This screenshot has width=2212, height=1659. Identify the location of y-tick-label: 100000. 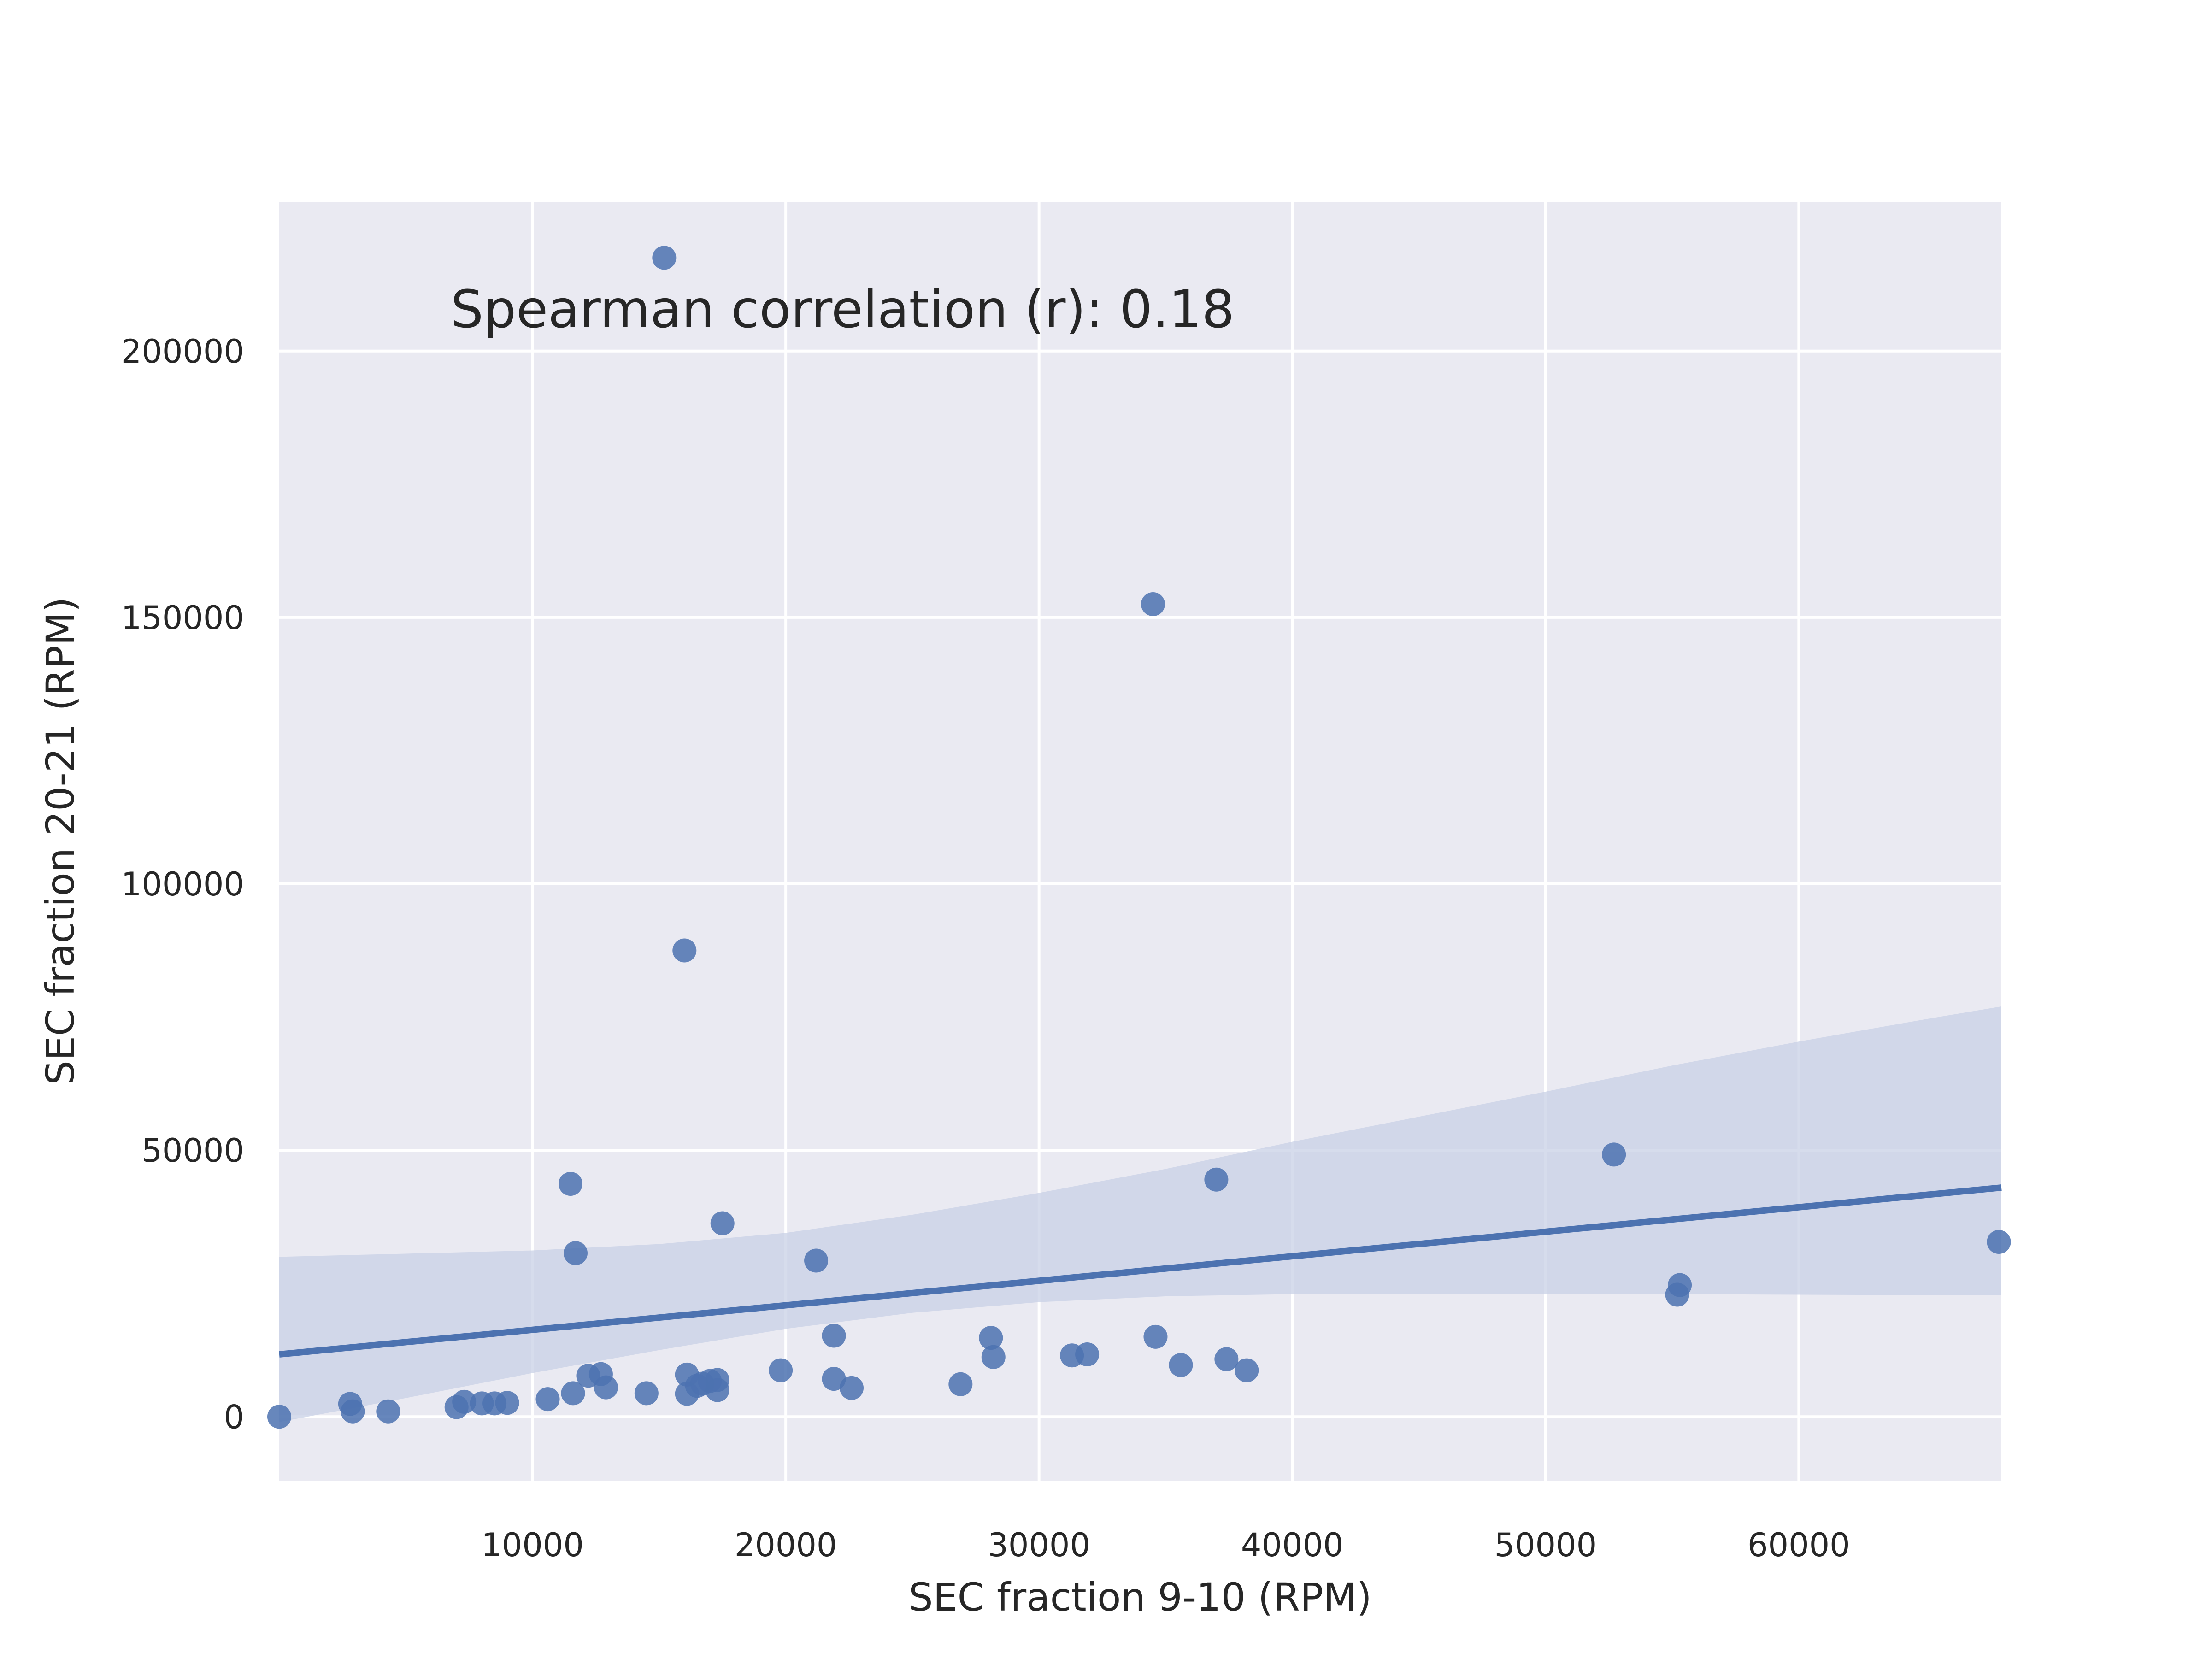
(182, 884).